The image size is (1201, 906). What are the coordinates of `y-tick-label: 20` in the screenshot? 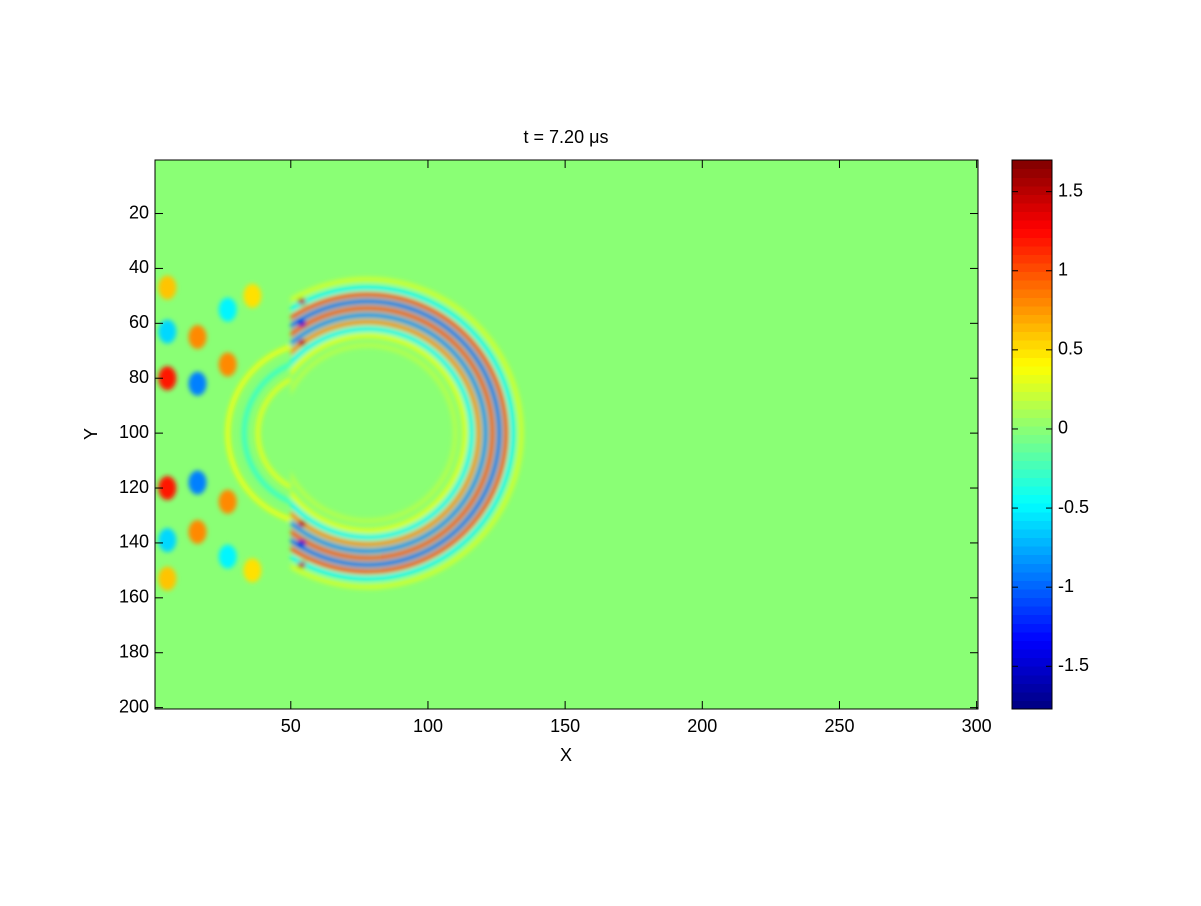 It's located at (139, 212).